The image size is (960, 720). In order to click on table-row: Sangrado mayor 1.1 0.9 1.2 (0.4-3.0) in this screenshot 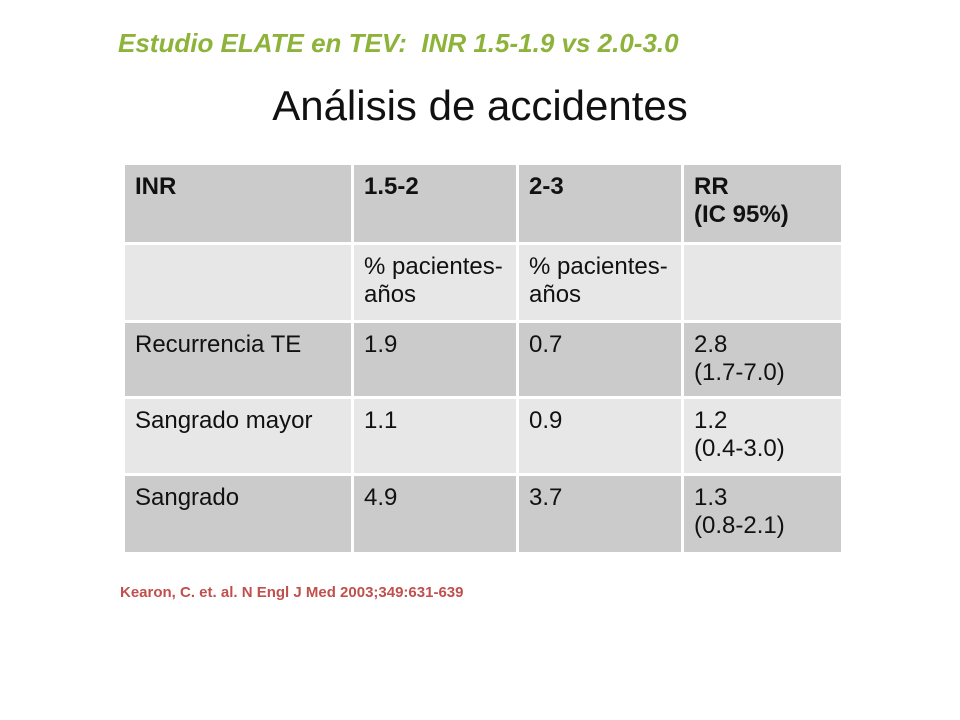, I will do `click(483, 436)`.